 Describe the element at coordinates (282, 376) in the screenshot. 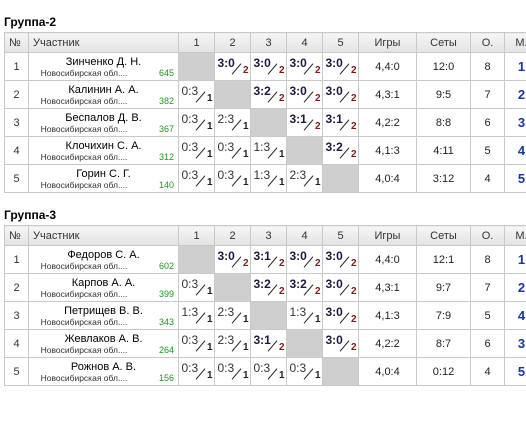

I see `match-points: 1` at that location.